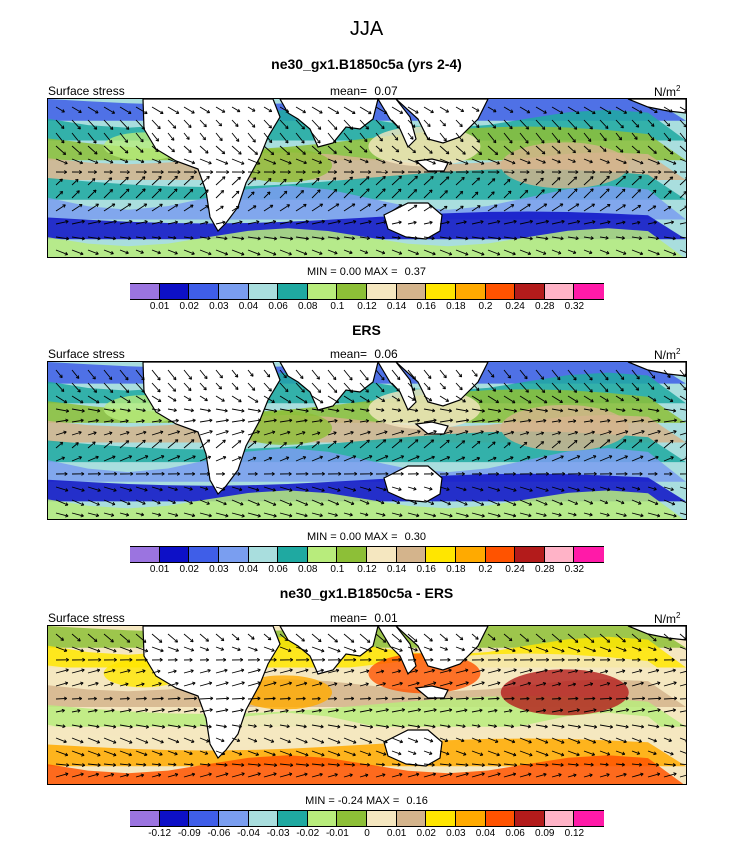 The width and height of the screenshot is (733, 852). Describe the element at coordinates (397, 387) in the screenshot. I see `land-outline` at that location.